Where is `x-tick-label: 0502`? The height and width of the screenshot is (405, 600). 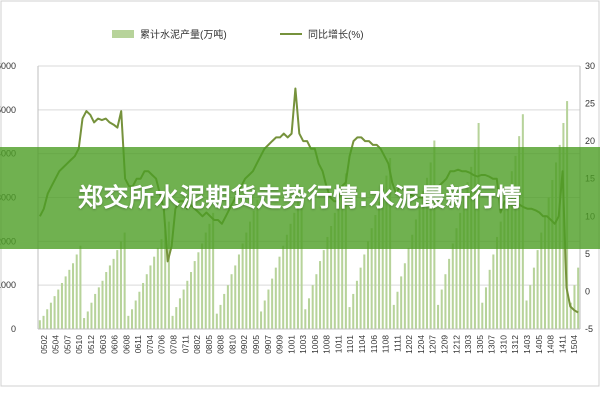
x-tick-label: 0502 is located at coordinates (44, 344).